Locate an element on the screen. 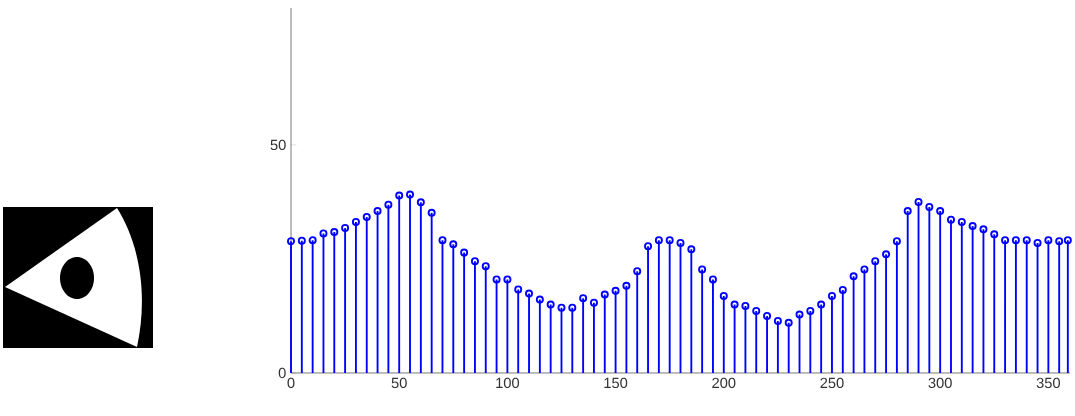  x-tick-label: 150 is located at coordinates (616, 383).